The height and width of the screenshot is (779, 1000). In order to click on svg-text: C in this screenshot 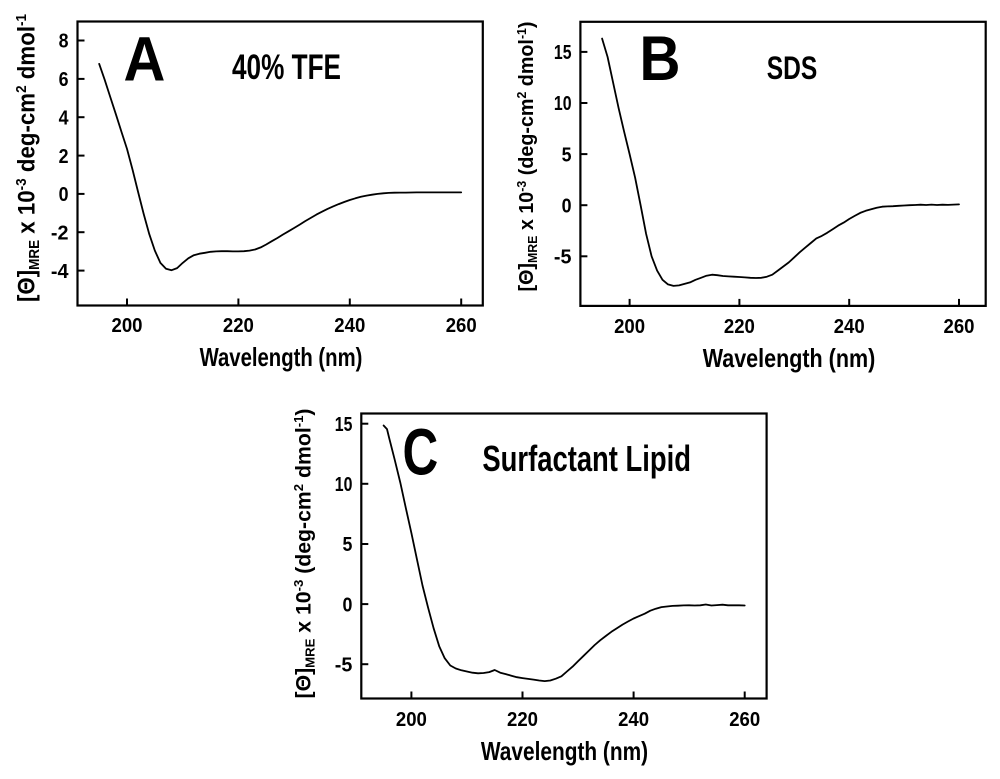, I will do `click(421, 453)`.